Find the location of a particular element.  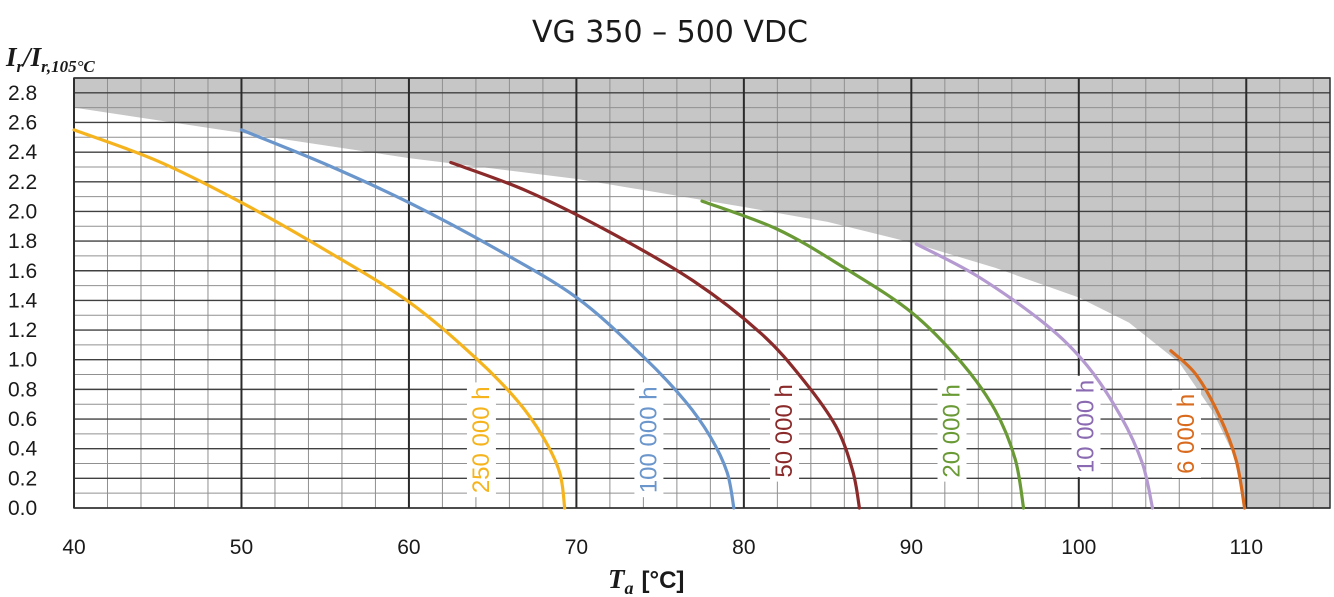

y-tick-label: 1.6 is located at coordinates (22, 271).